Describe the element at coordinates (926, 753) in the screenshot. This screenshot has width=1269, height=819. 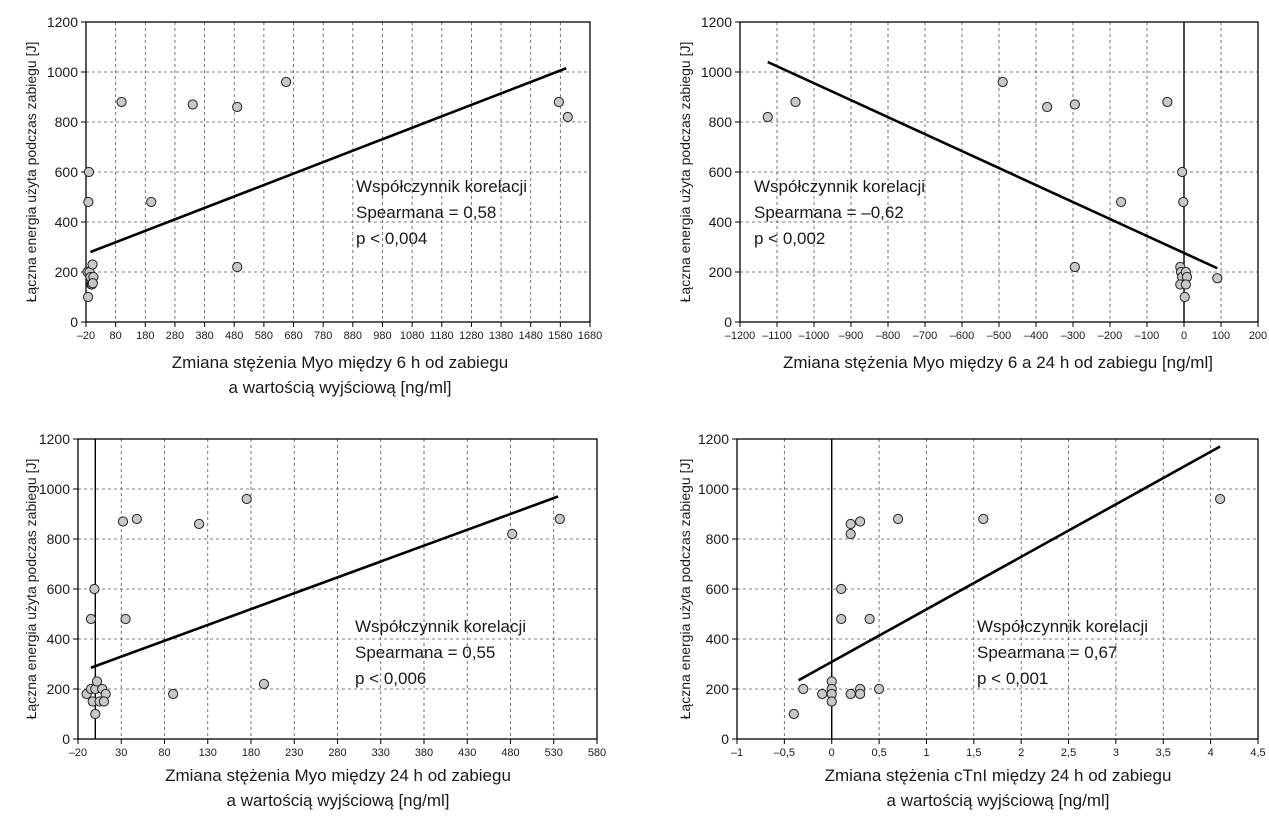
I see `chart-4-x-tick-label: 1` at that location.